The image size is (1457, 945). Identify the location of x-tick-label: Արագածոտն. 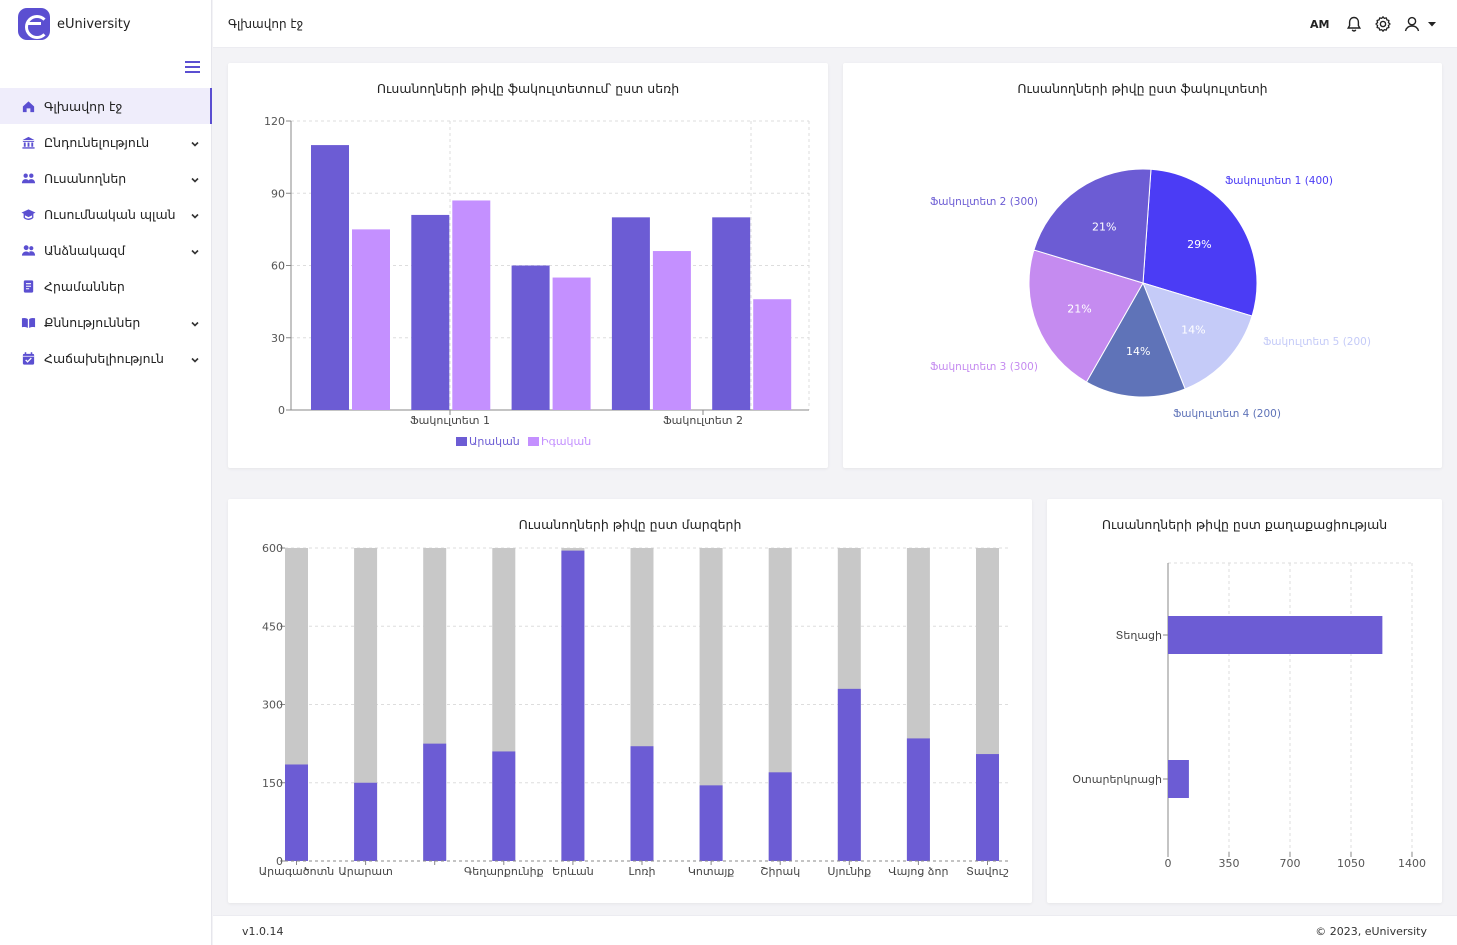
(297, 871).